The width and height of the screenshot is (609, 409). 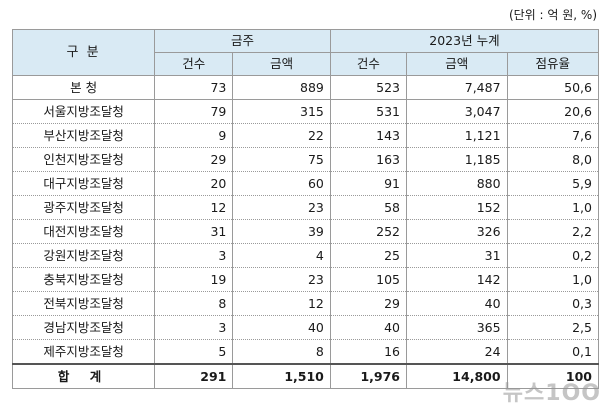 I want to click on table-cell: 326, so click(x=457, y=231).